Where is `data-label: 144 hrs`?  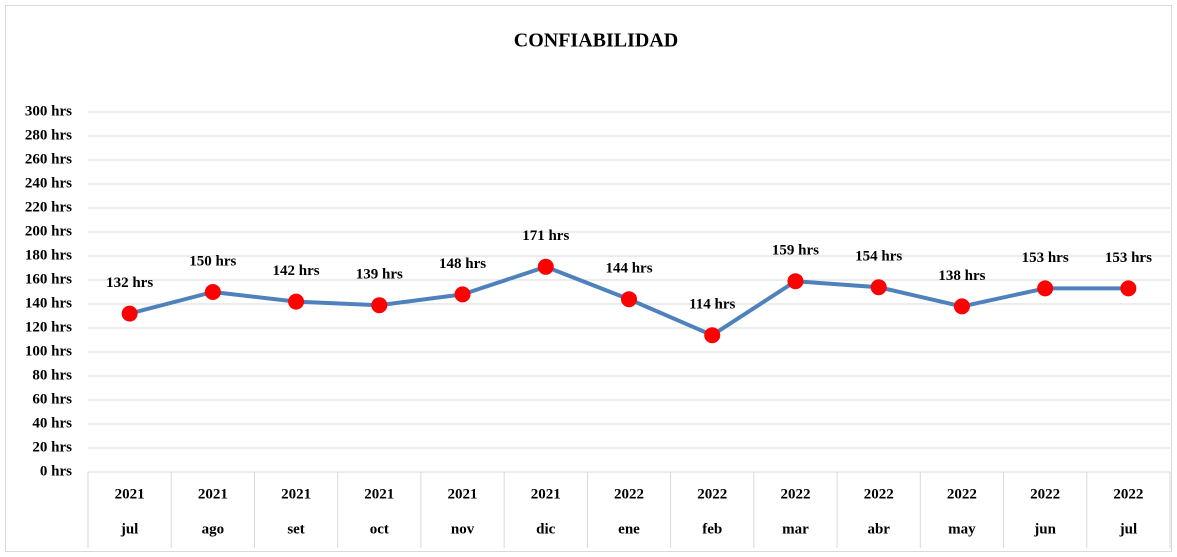 data-label: 144 hrs is located at coordinates (628, 269).